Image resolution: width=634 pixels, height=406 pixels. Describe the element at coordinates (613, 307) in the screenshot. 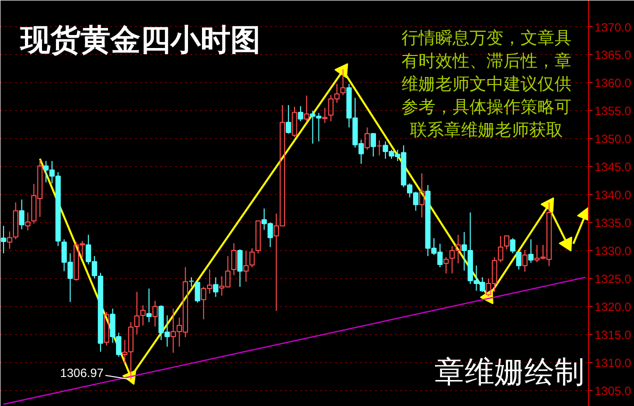

I see `y-tick-label: 1320.0` at that location.